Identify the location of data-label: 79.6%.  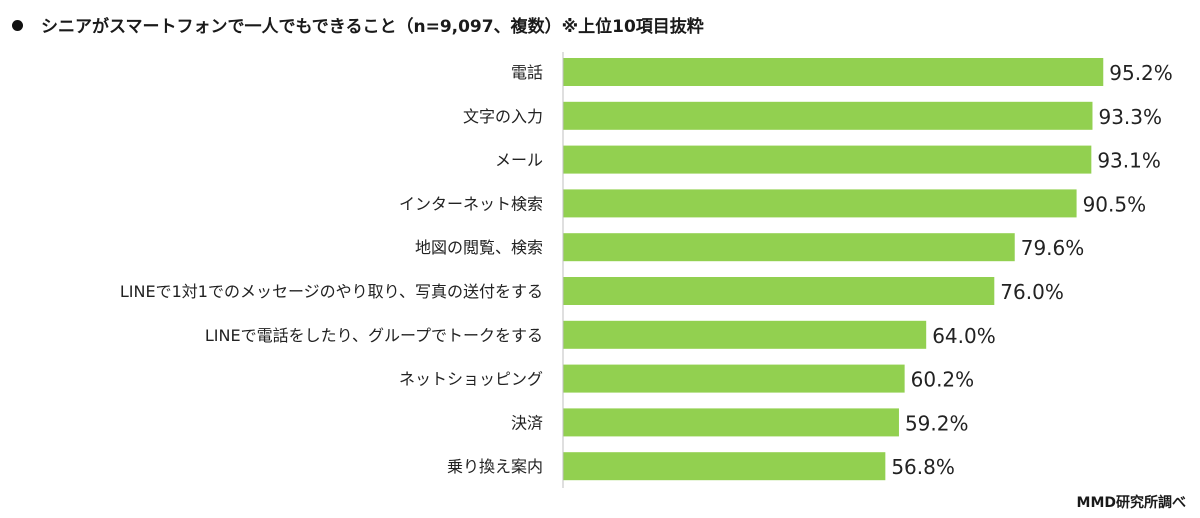
(1053, 248).